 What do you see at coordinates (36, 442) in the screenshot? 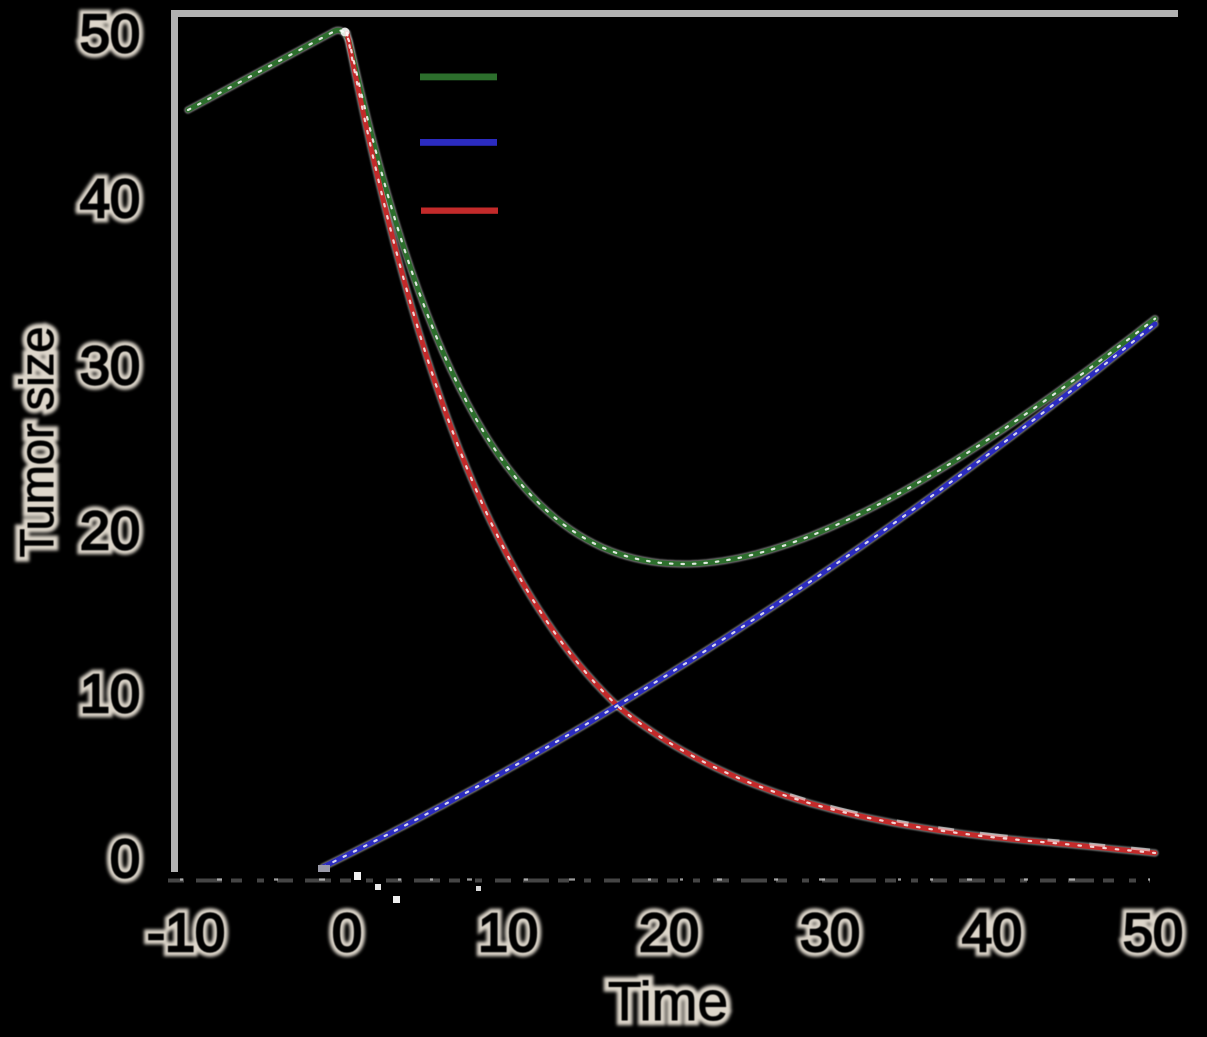
I see `svg-text: Tumor size` at bounding box center [36, 442].